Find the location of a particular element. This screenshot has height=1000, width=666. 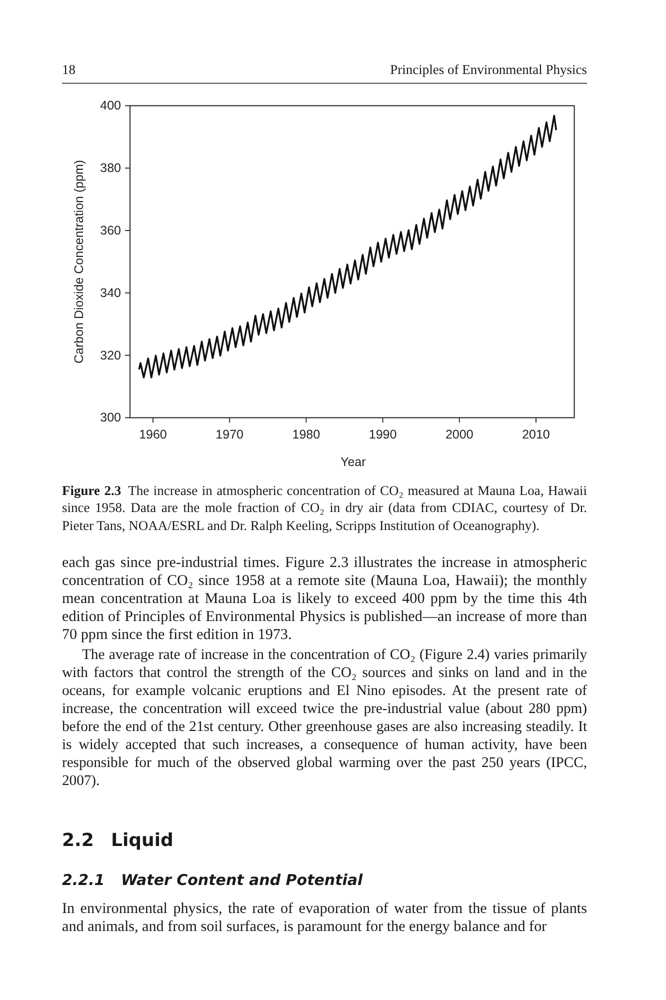

y-tick-label: 400 is located at coordinates (111, 105).